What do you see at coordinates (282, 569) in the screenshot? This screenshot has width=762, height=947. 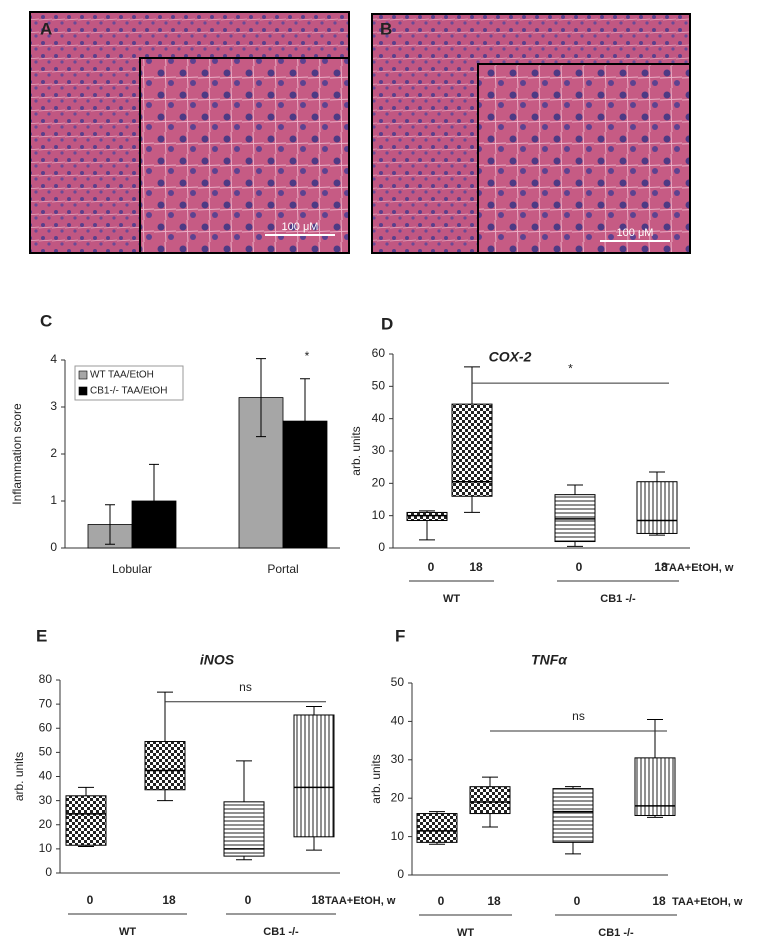 I see `x-tick-label: Portal` at bounding box center [282, 569].